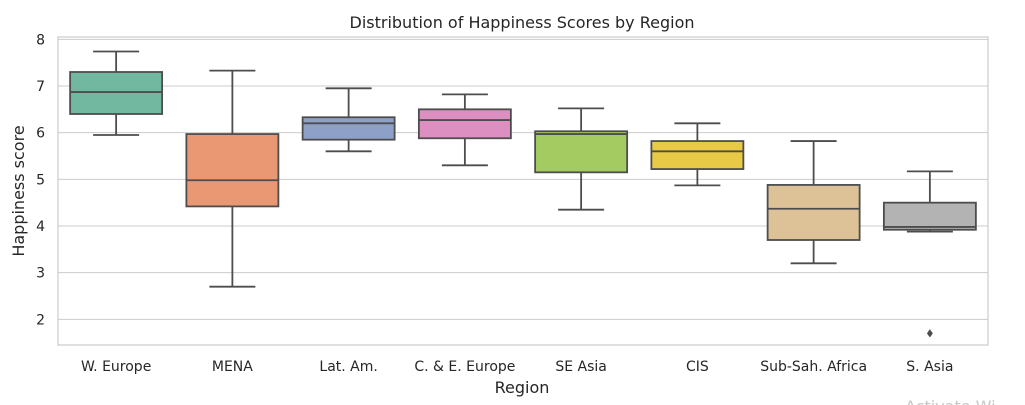 Image resolution: width=1025 pixels, height=405 pixels. What do you see at coordinates (40, 40) in the screenshot?
I see `y-tick-label: 8` at bounding box center [40, 40].